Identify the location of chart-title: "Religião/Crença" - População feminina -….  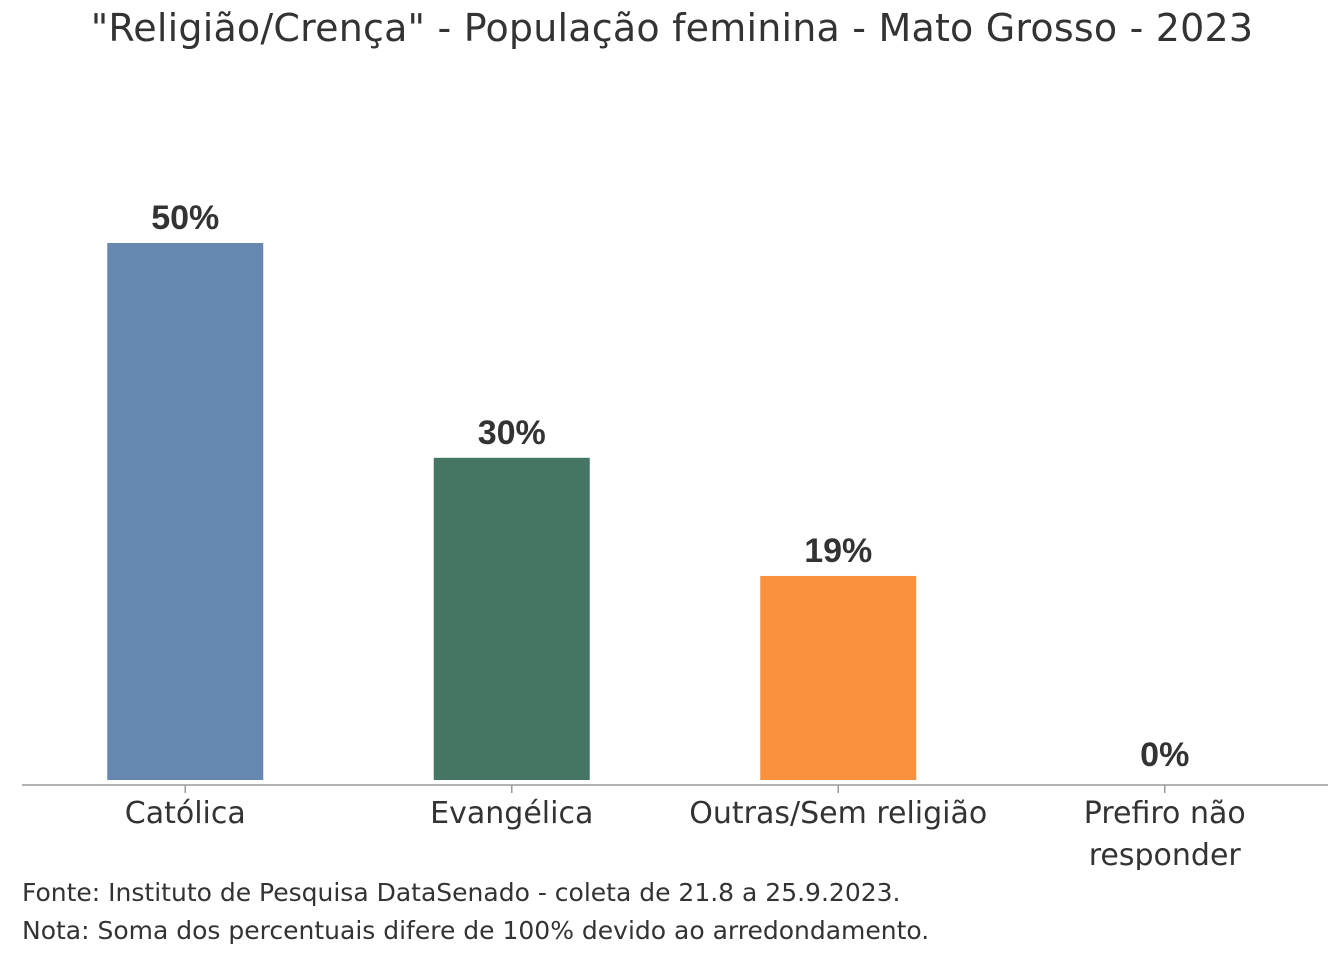
(672, 28).